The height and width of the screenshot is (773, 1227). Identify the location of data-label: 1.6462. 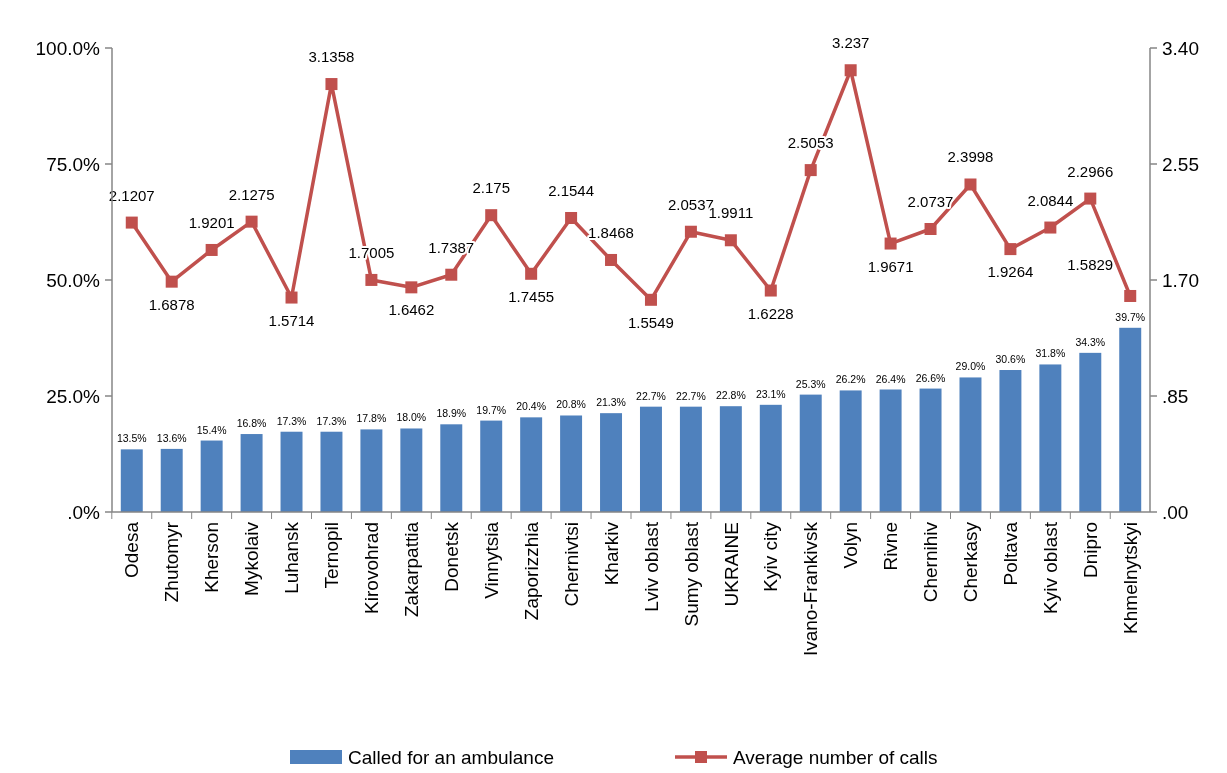
(411, 310).